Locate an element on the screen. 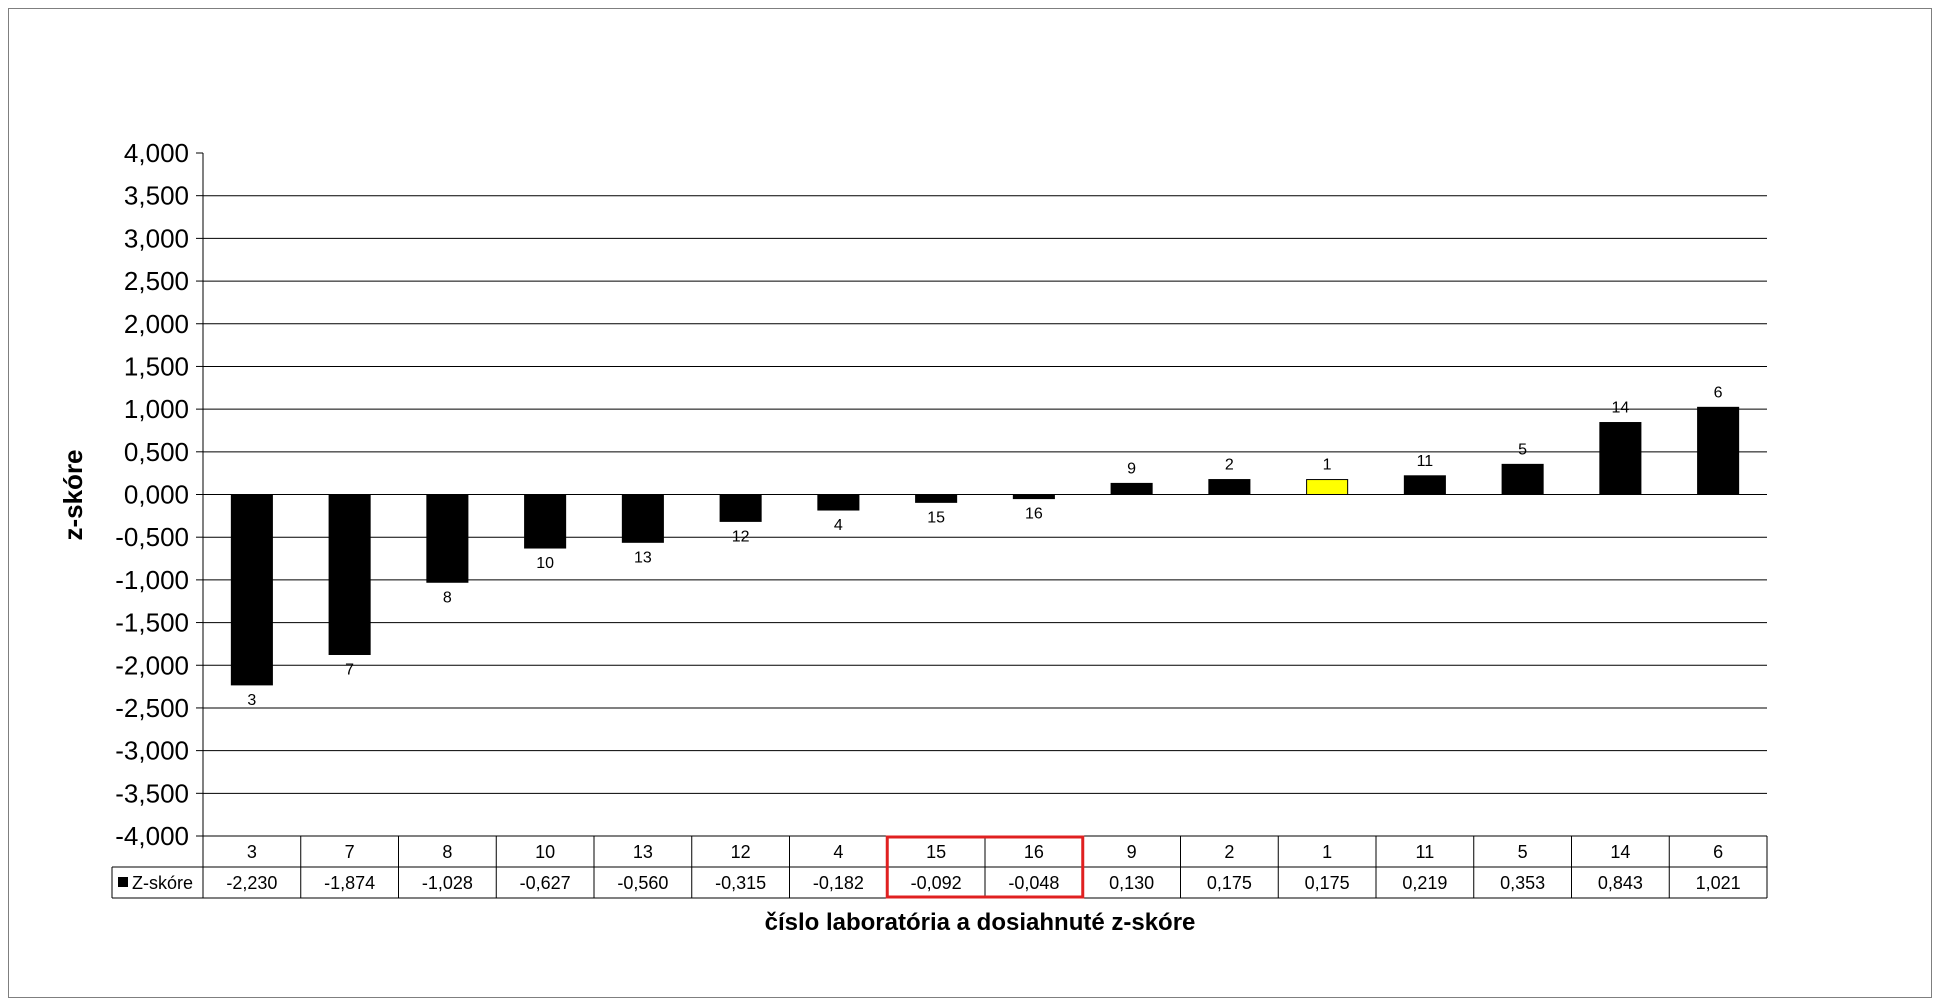 This screenshot has width=1941, height=998. highlight-box is located at coordinates (985, 867).